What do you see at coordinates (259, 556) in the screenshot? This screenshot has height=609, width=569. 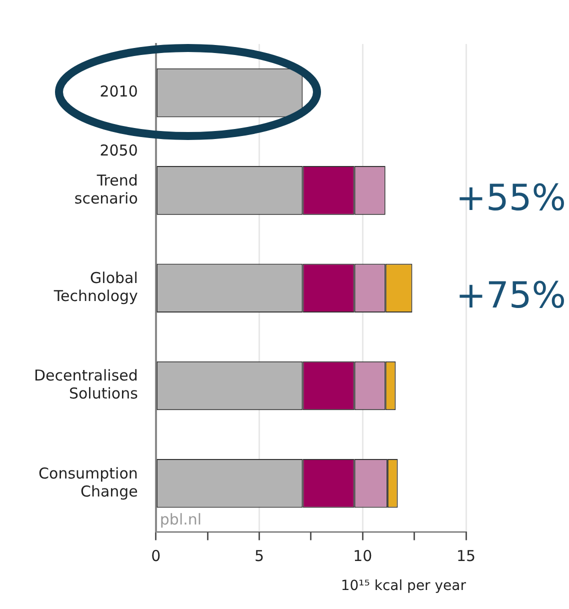 I see `x-tick-label: 5` at bounding box center [259, 556].